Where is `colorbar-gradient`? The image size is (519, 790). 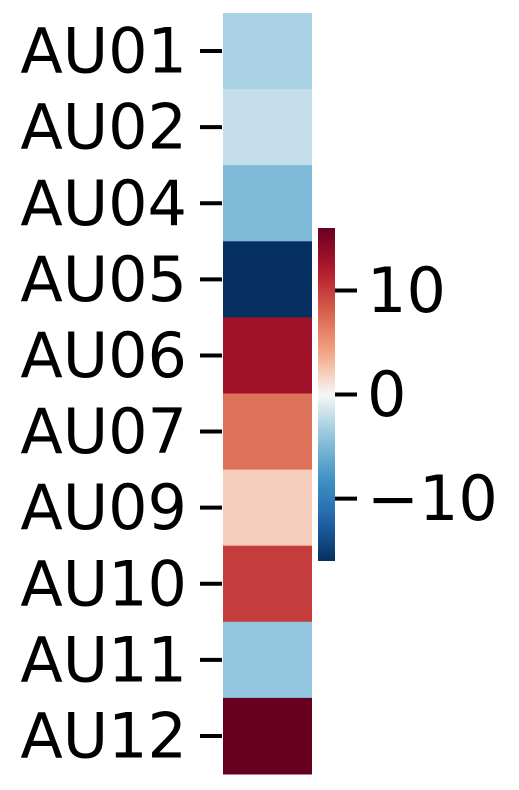 colorbar-gradient is located at coordinates (326, 394).